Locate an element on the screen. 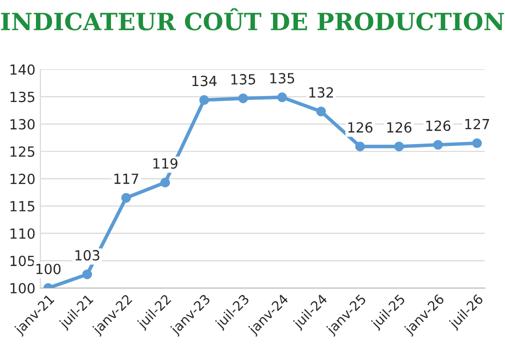 The width and height of the screenshot is (505, 347). data-label: 103 is located at coordinates (87, 255).